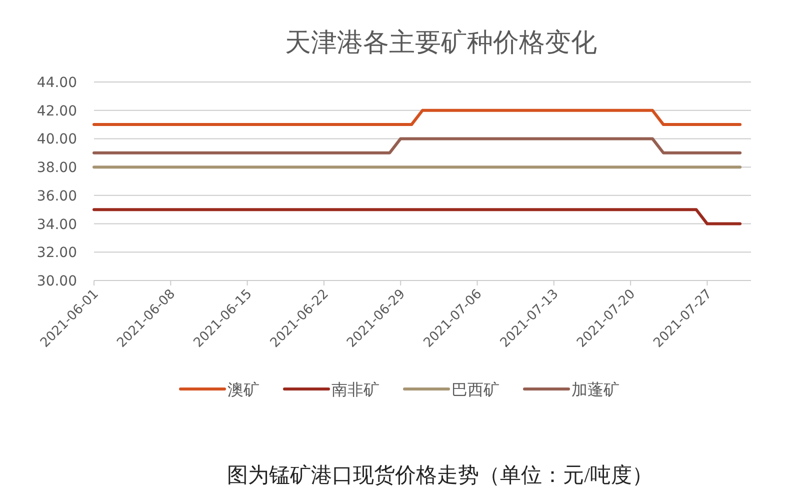  Describe the element at coordinates (244, 389) in the screenshot. I see `legend-label: 澳矿` at that location.